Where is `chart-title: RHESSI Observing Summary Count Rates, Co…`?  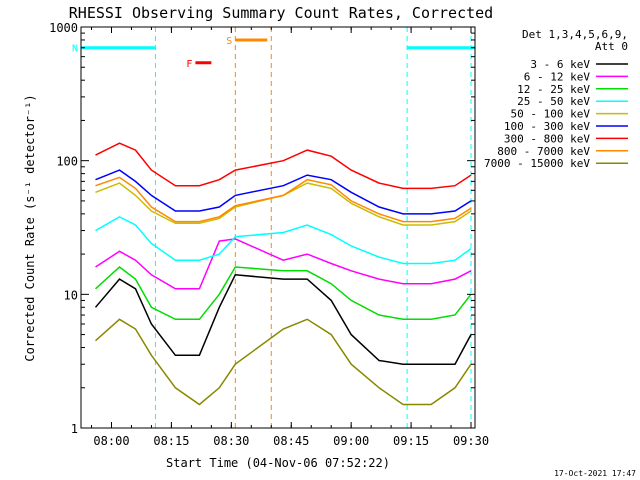
chart-title: RHESSI Observing Summary Count Rates, Co… is located at coordinates (281, 13).